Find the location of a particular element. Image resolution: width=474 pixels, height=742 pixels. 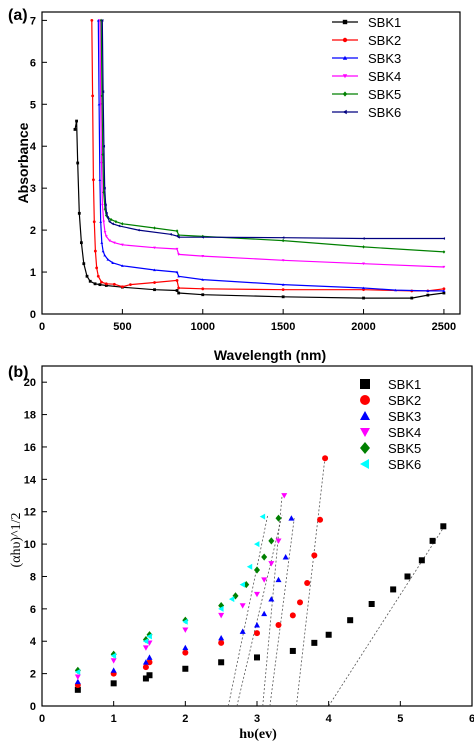

legend-label: SBK5 is located at coordinates (384, 94).